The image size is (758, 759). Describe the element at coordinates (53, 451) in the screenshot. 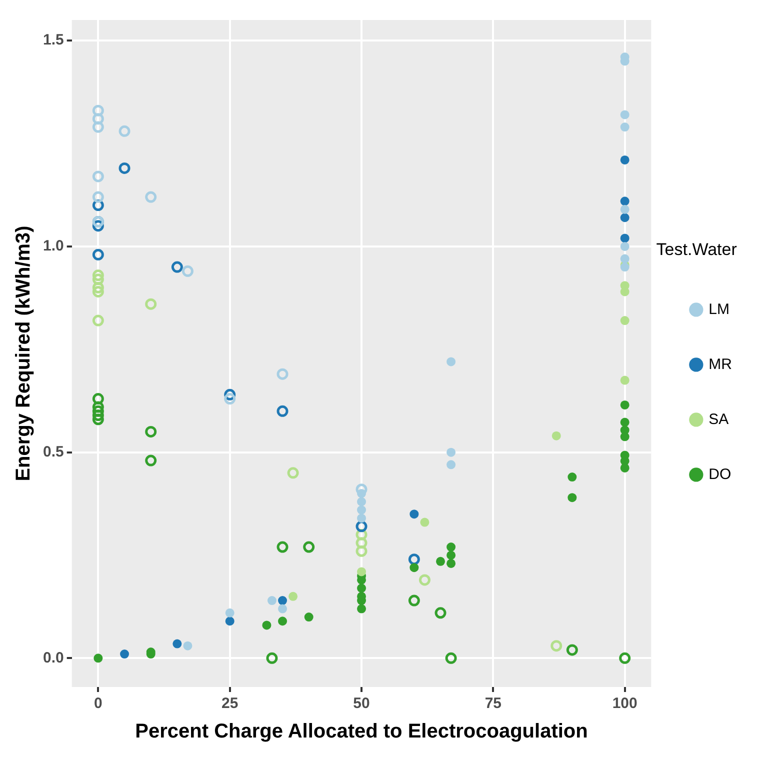

I see `y-tick-label: 0.5` at that location.